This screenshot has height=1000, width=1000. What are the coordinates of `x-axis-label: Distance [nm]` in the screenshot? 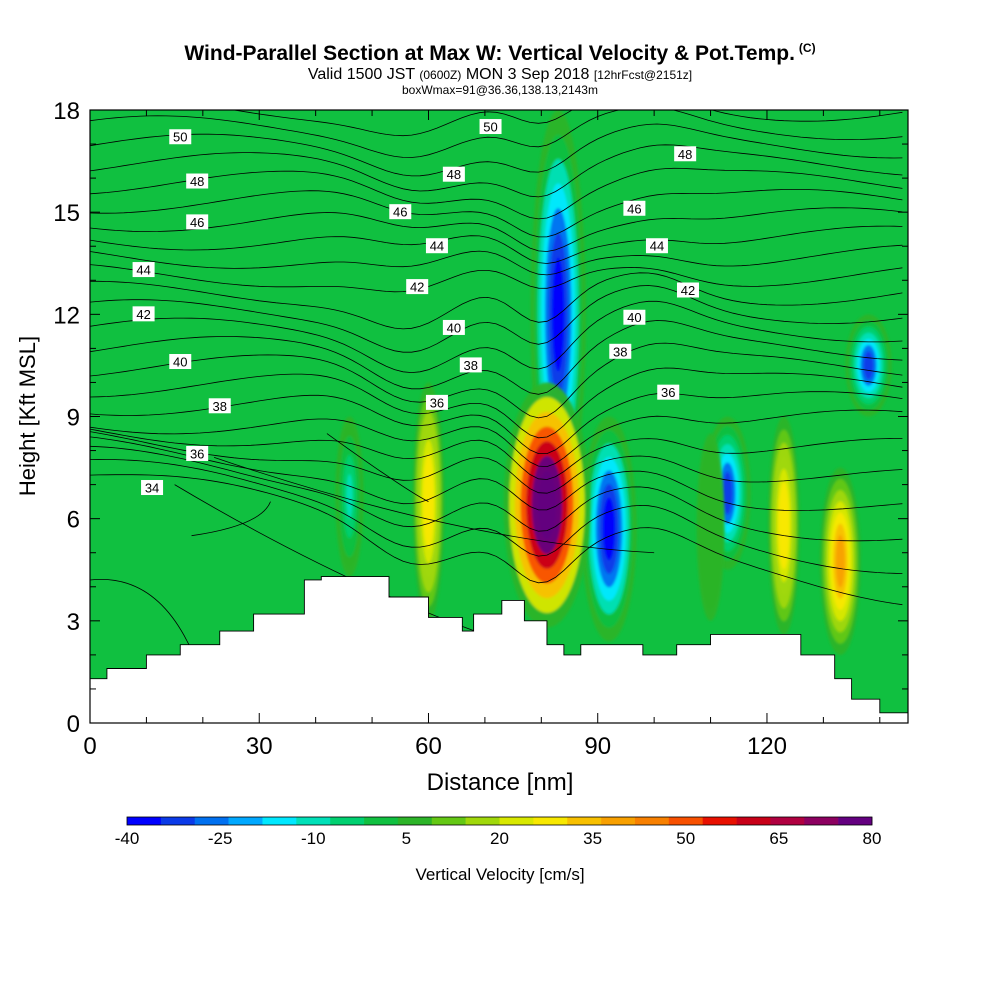 It's located at (500, 782).